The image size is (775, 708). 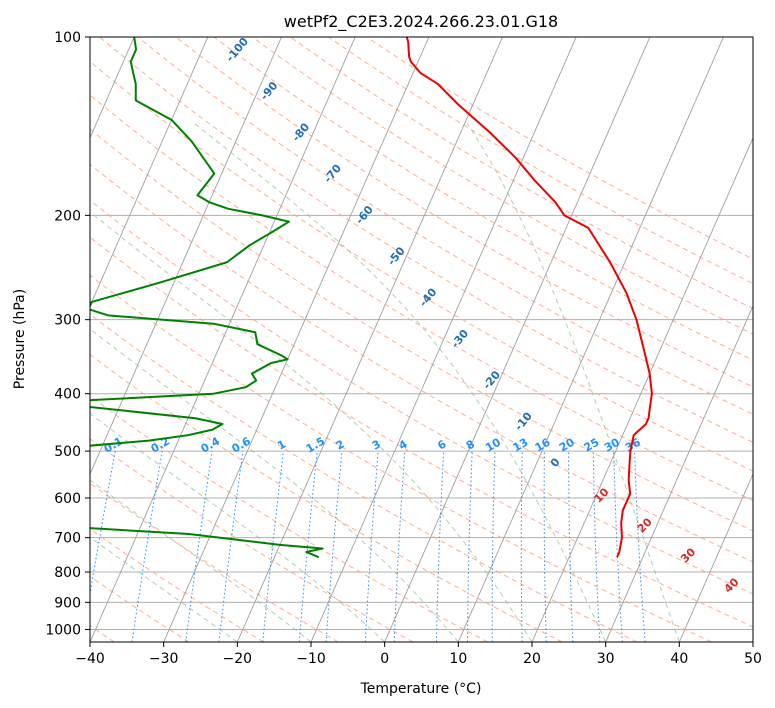 I want to click on y-tick-label: 400, so click(x=67, y=395).